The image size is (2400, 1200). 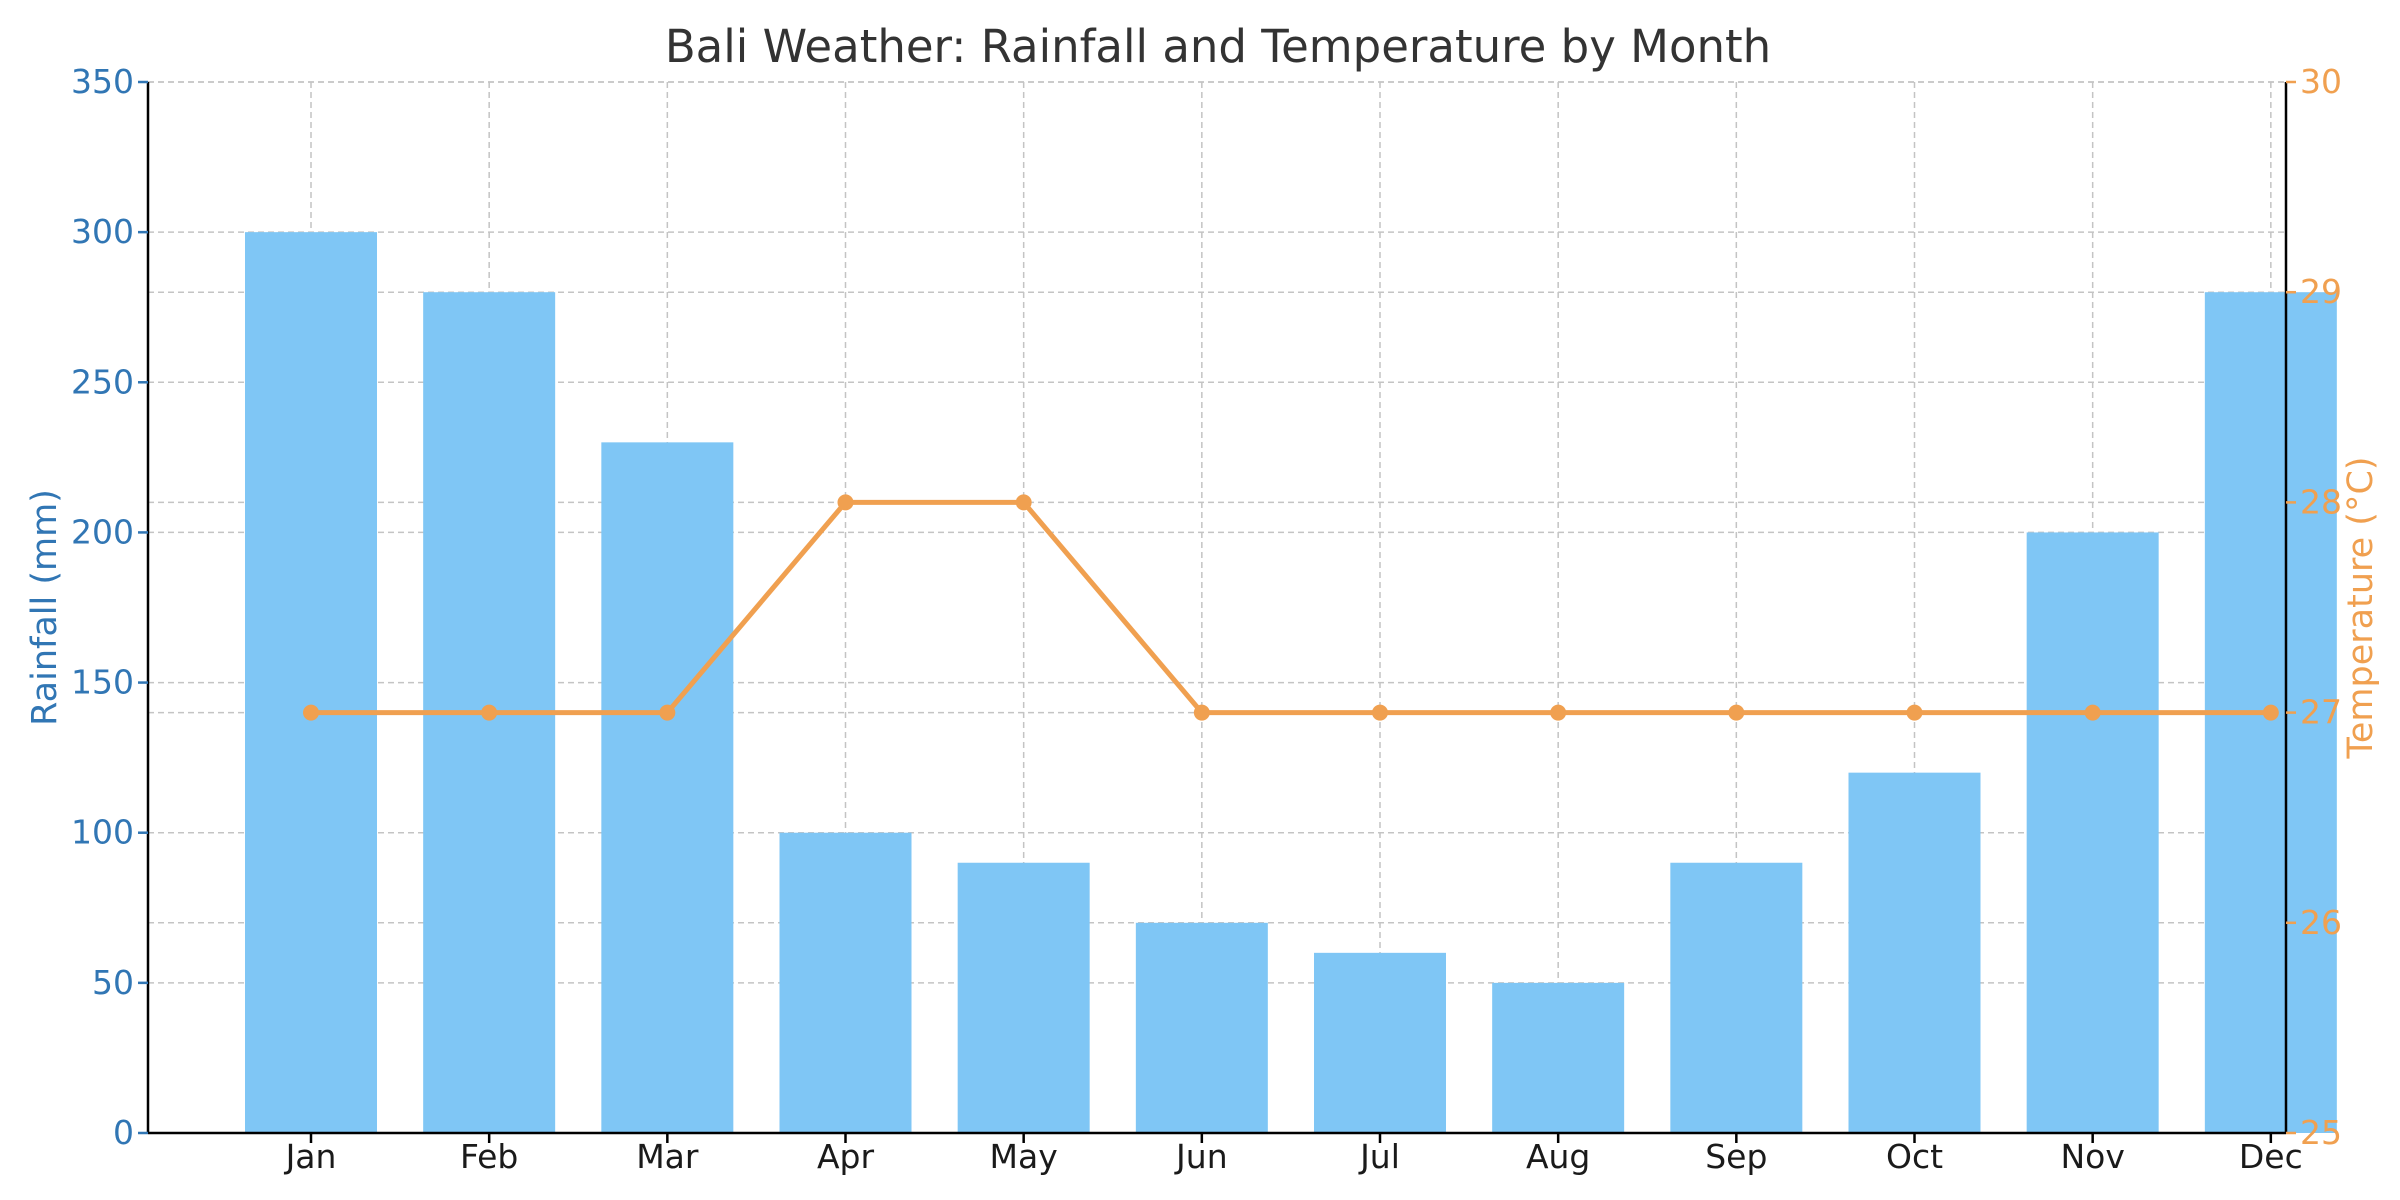 What do you see at coordinates (113, 982) in the screenshot?
I see `left-tick-label: 50` at bounding box center [113, 982].